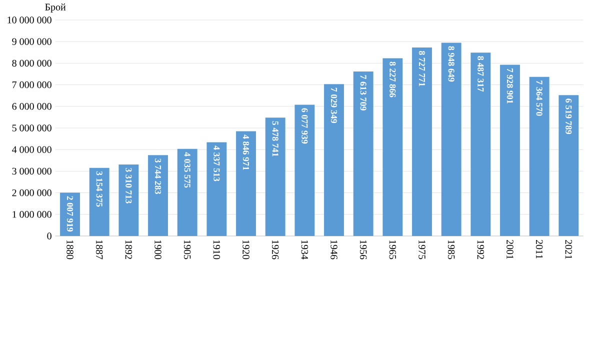 This screenshot has height=347, width=611. Describe the element at coordinates (275, 138) in the screenshot. I see `data-label: 5 478 741` at that location.